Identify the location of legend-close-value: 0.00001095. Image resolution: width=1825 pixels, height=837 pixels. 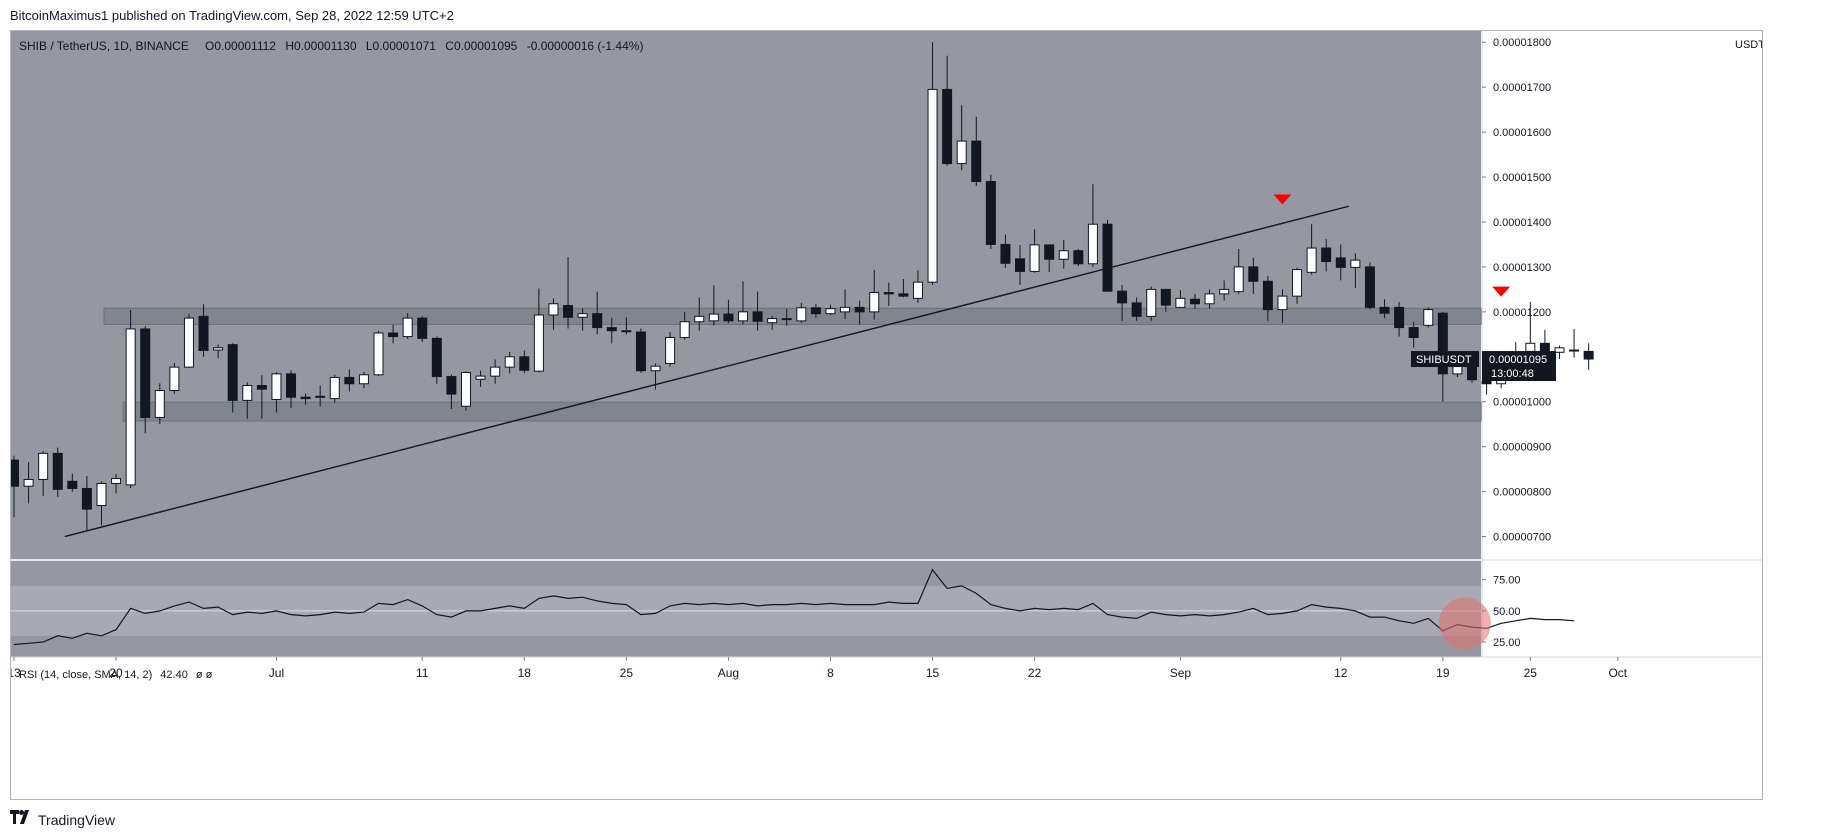
(486, 46).